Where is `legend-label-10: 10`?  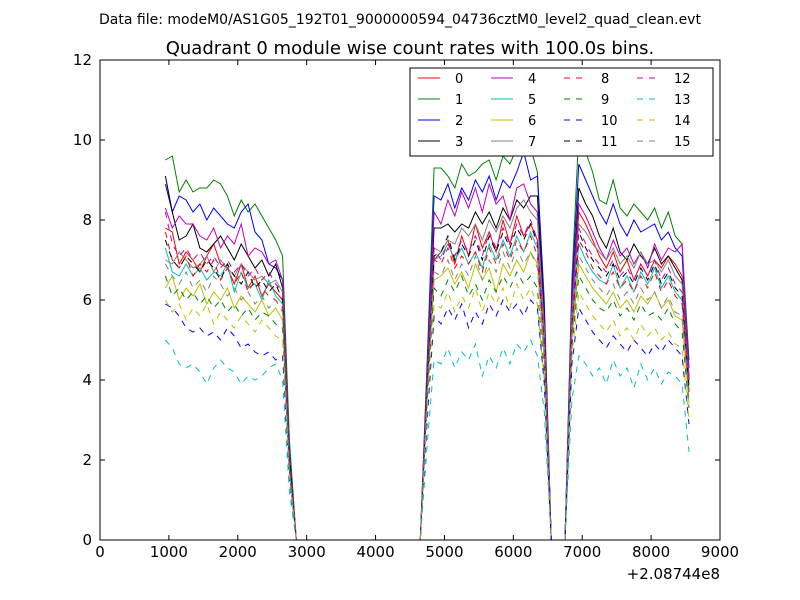
legend-label-10: 10 is located at coordinates (609, 121).